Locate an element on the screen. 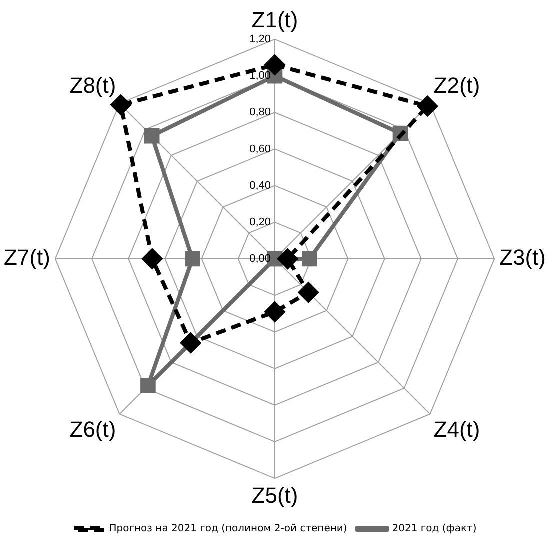 The image size is (551, 548). spoke-label: Z5(t) is located at coordinates (275, 495).